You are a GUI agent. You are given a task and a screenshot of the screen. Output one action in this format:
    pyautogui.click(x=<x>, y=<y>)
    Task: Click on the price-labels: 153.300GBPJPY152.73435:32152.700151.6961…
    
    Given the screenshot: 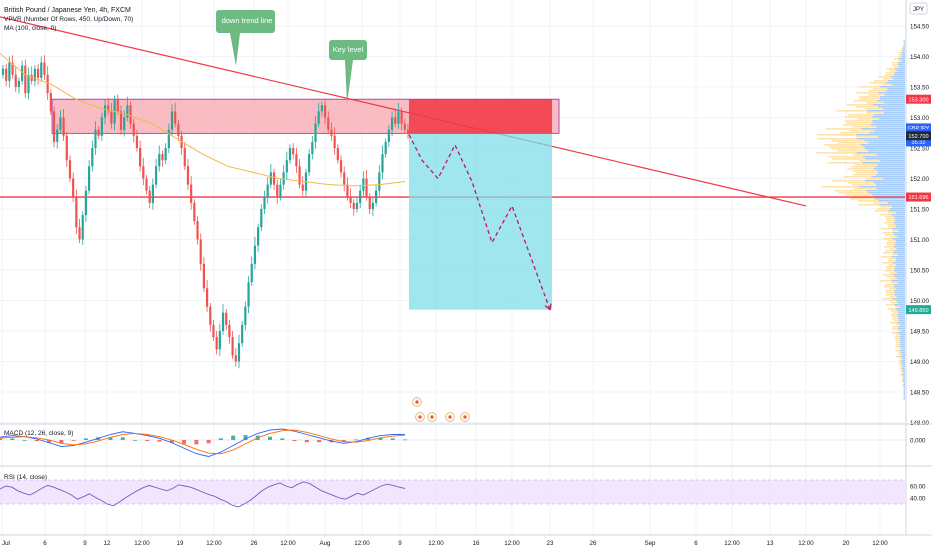 What is the action you would take?
    pyautogui.click(x=918, y=204)
    